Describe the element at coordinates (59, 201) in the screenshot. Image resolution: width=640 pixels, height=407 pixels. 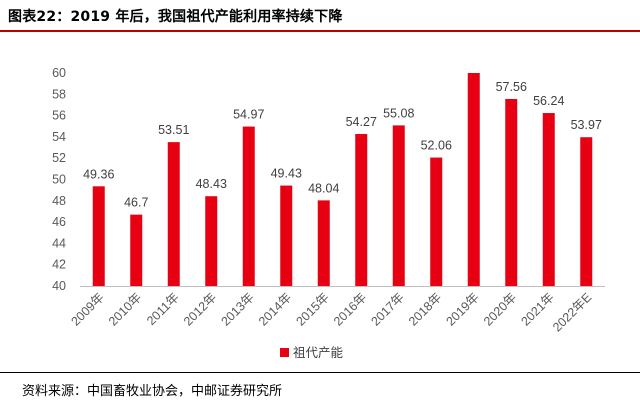
I see `y-tick-label: 48` at that location.